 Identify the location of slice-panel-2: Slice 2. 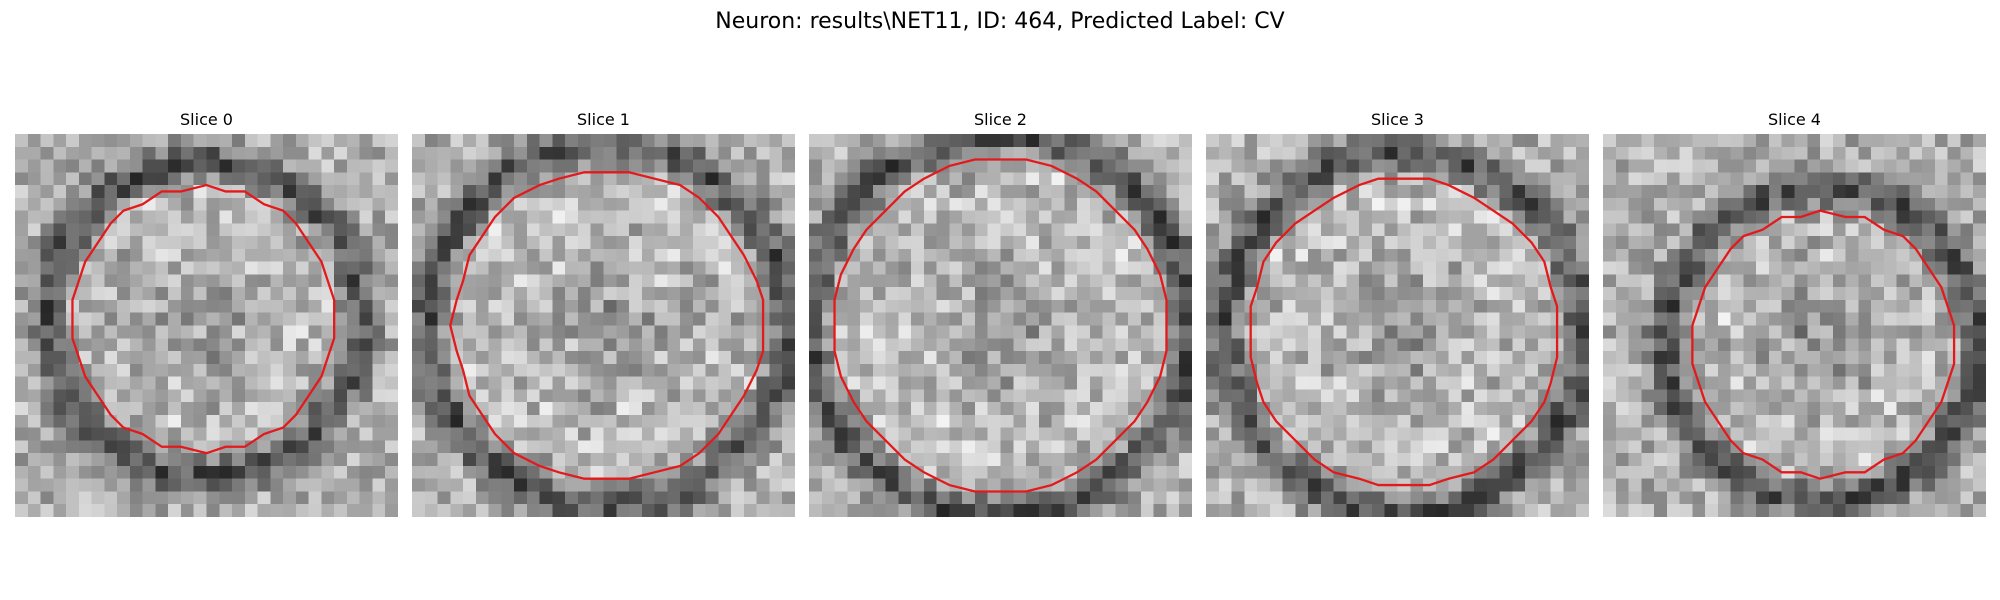
(1000, 313).